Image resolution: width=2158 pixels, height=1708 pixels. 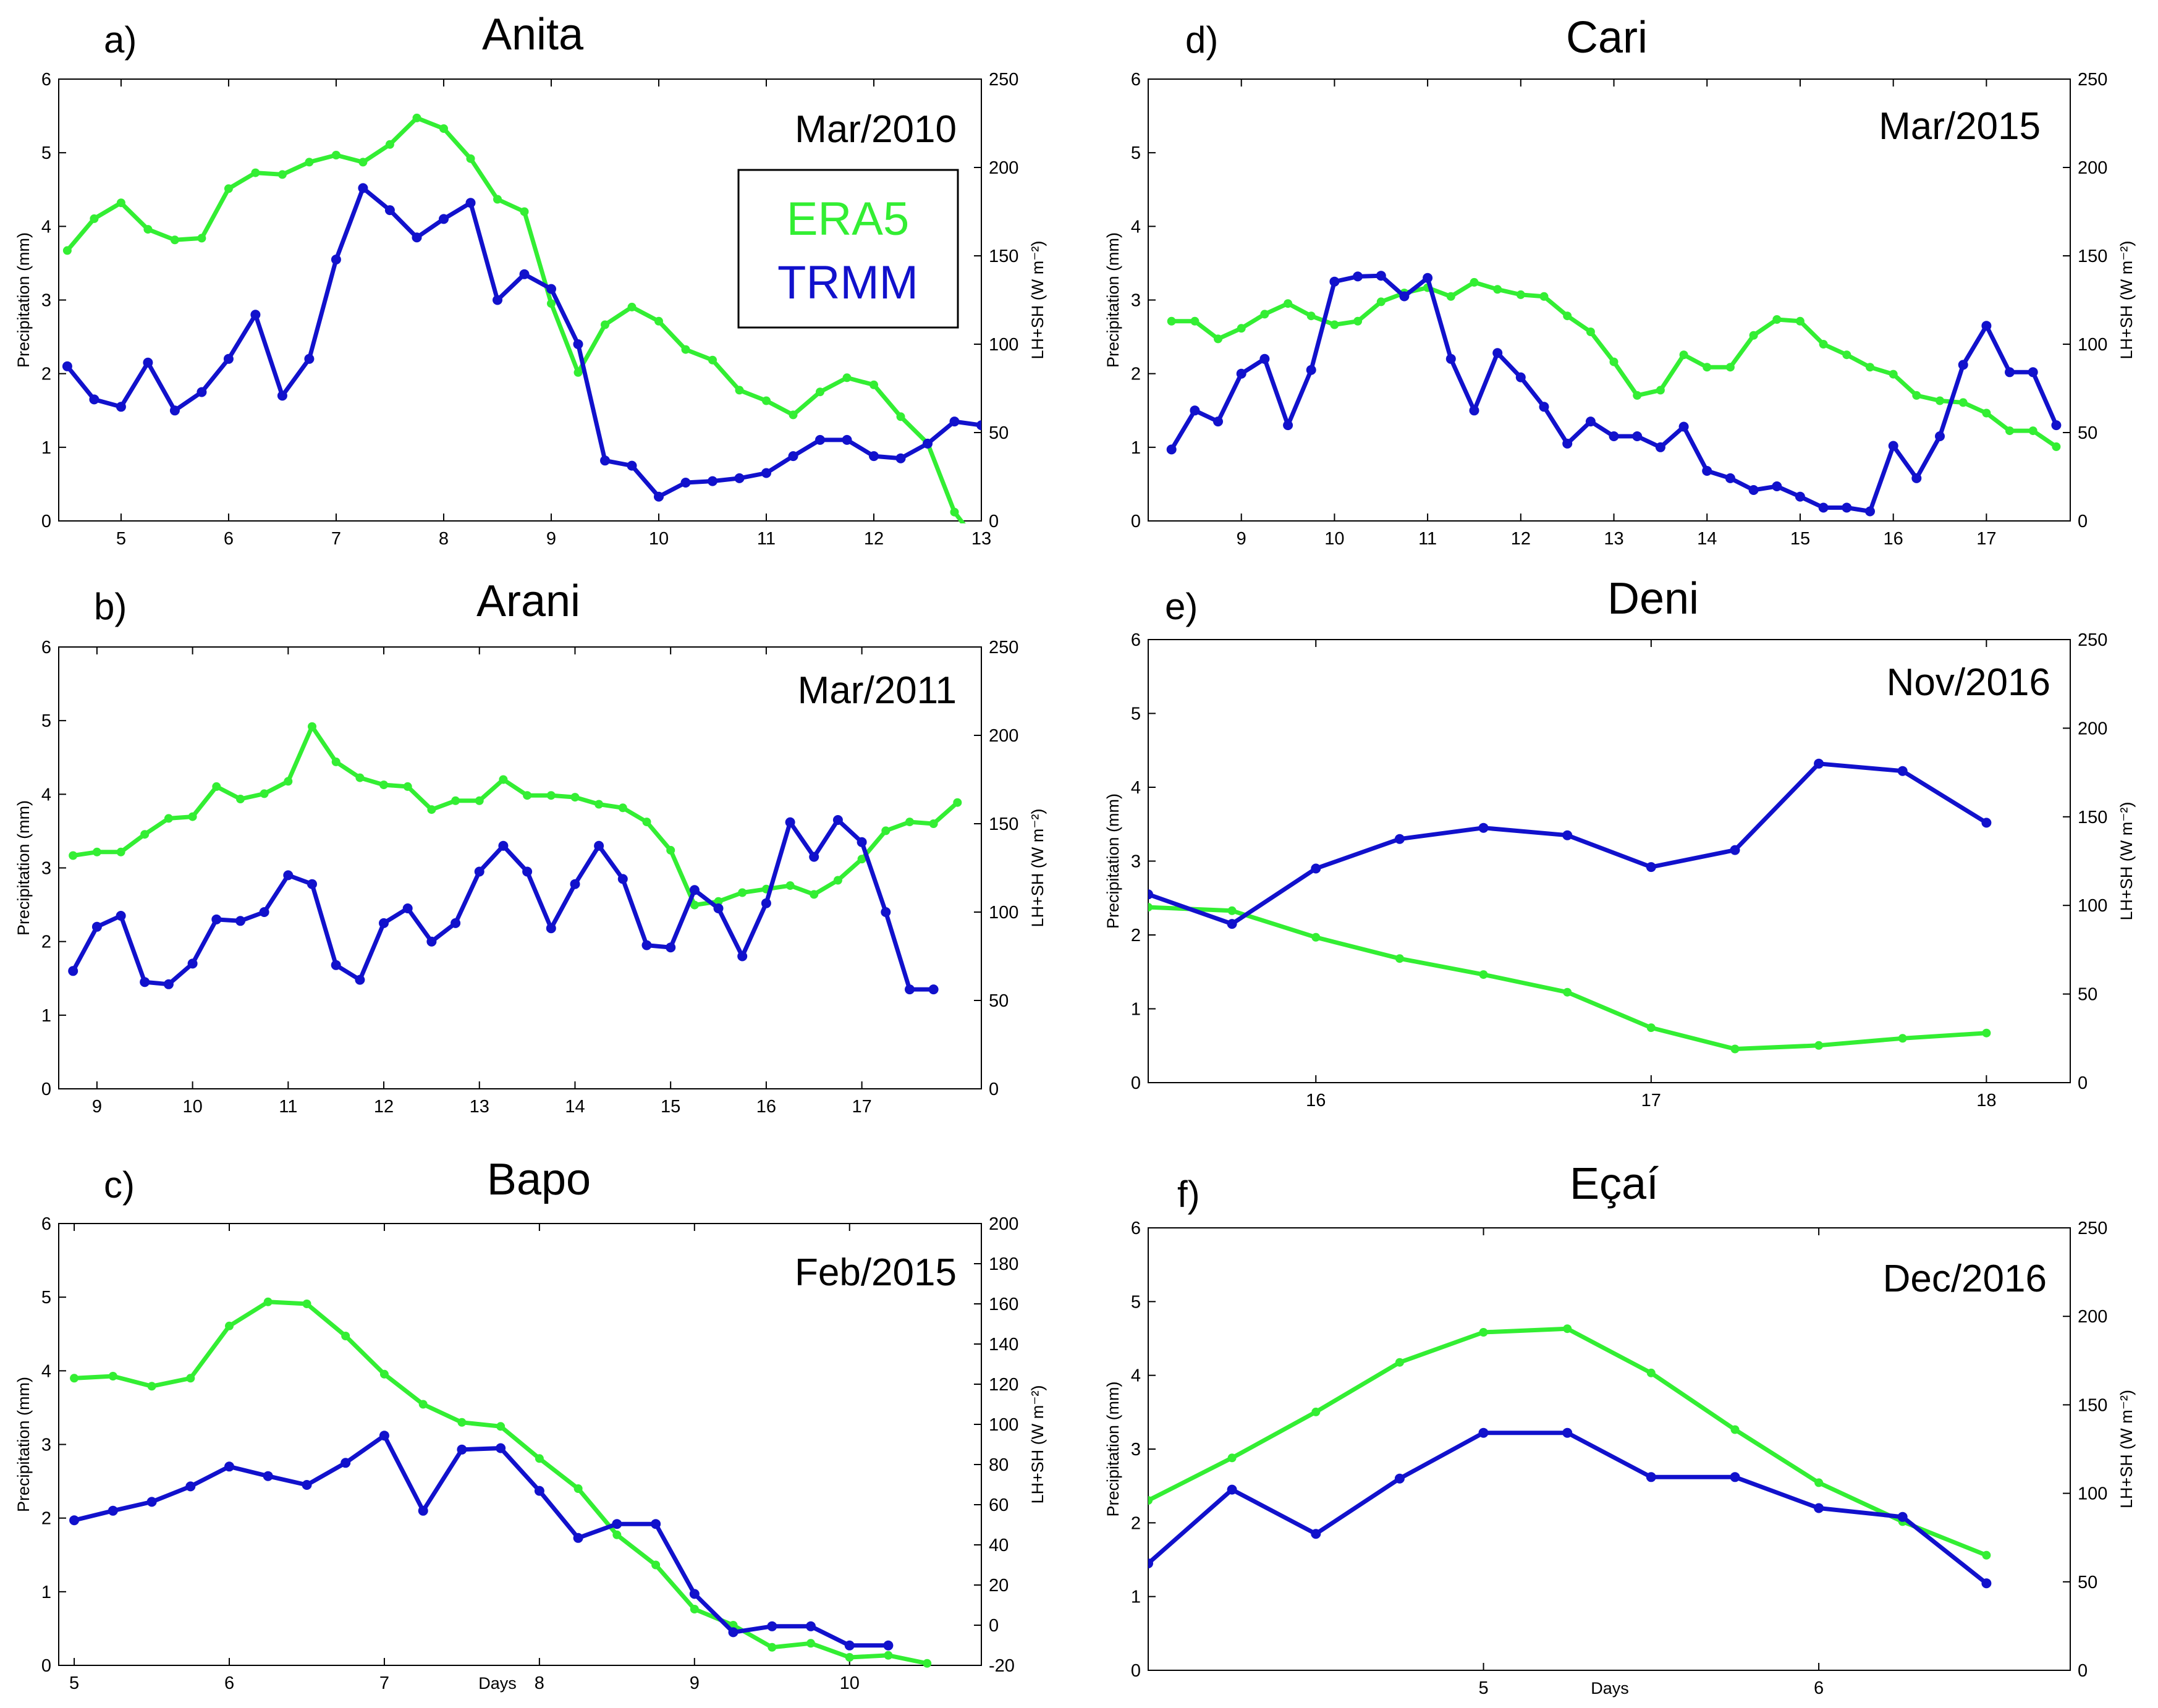 What do you see at coordinates (877, 690) in the screenshot?
I see `month-label: Mar/2011` at bounding box center [877, 690].